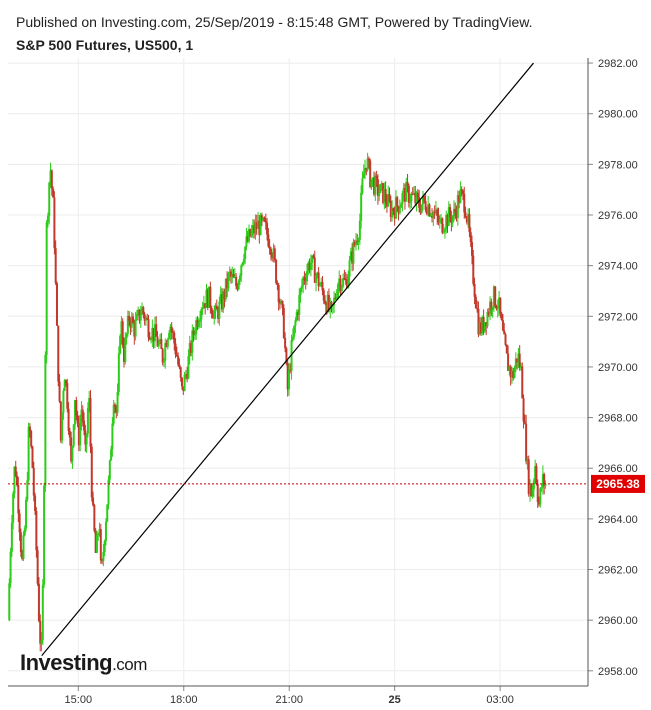 This screenshot has width=651, height=710. I want to click on y-tick-label: 2976.00, so click(618, 216).